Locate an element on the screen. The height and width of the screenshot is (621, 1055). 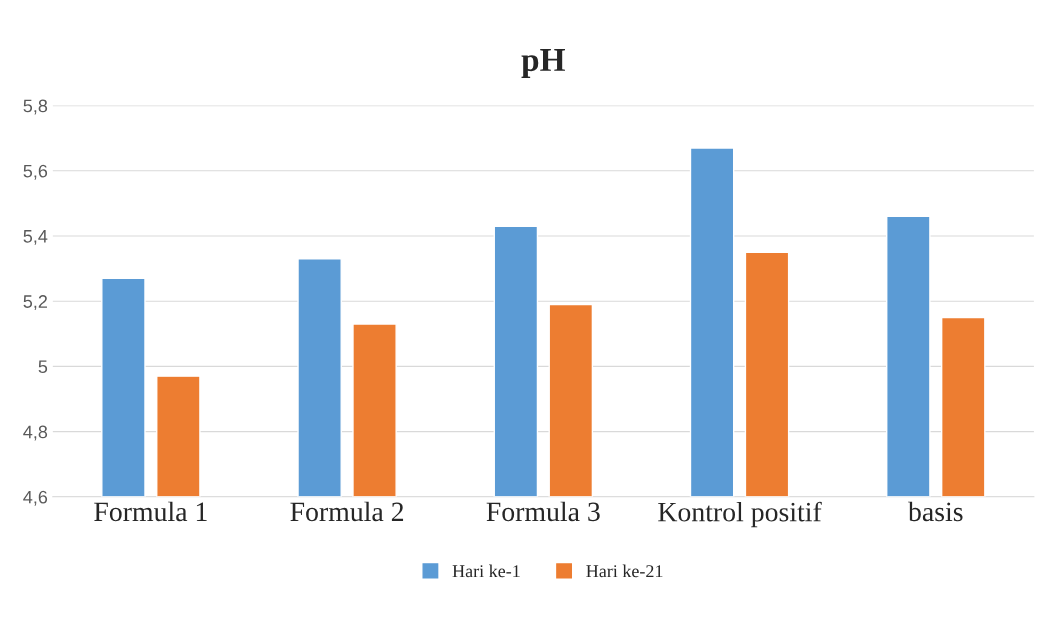
x-tick-label: basis is located at coordinates (935, 511).